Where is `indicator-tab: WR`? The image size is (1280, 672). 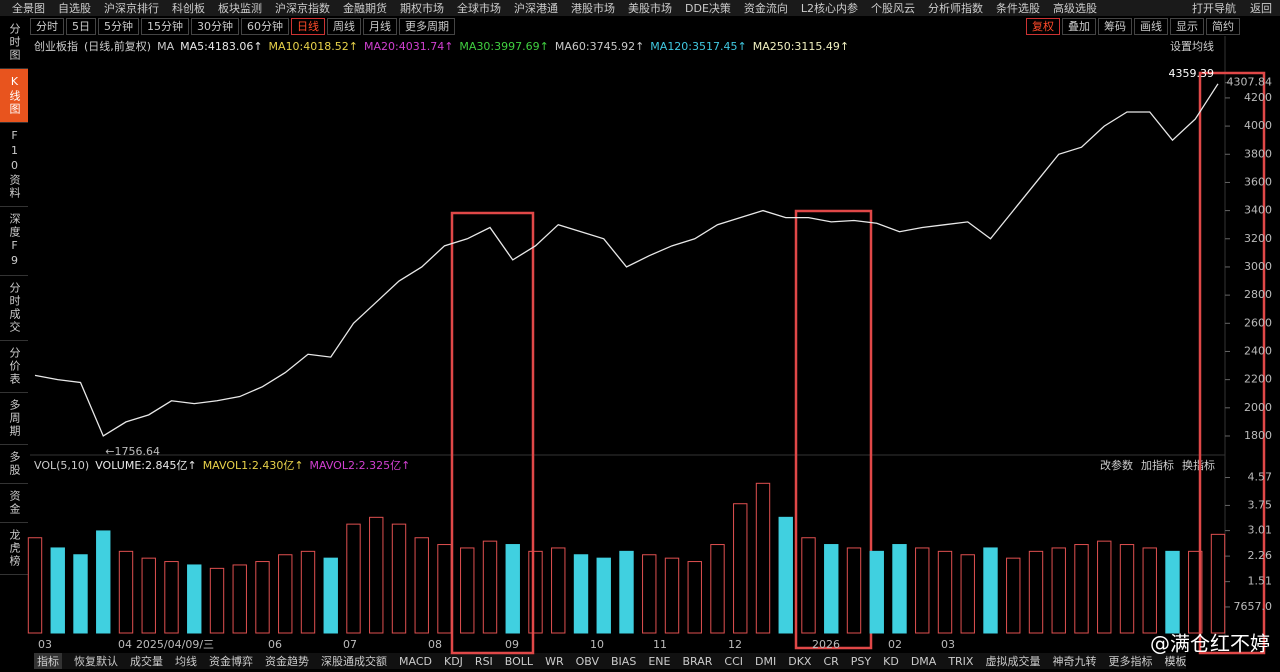 indicator-tab: WR is located at coordinates (554, 661).